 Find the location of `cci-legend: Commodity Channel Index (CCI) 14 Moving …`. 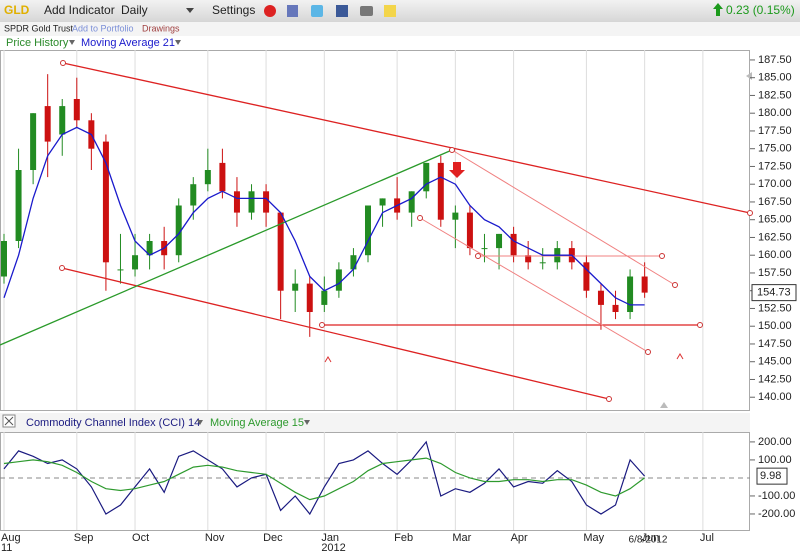

cci-legend: Commodity Channel Index (CCI) 14 Moving … is located at coordinates (168, 423).